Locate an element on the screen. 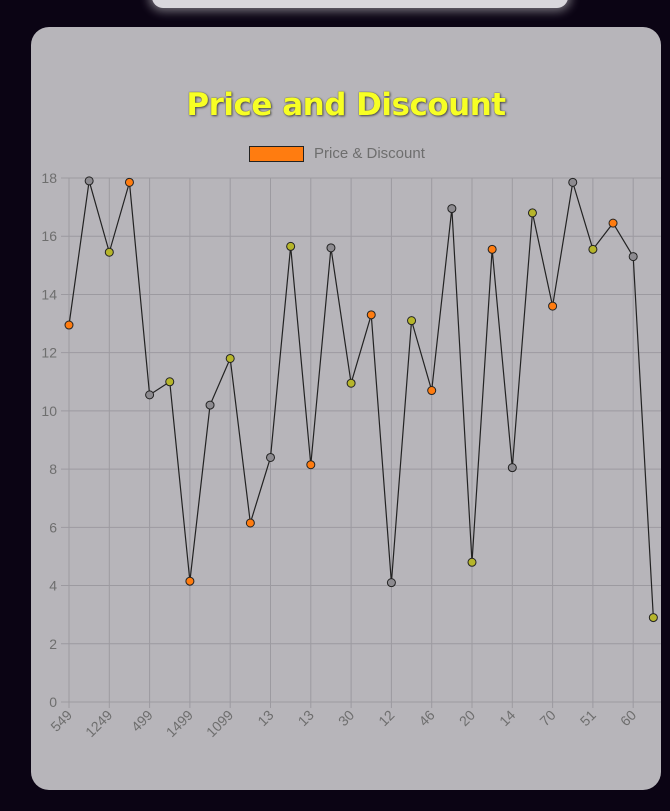  y-tick-label: 12 is located at coordinates (49, 353).